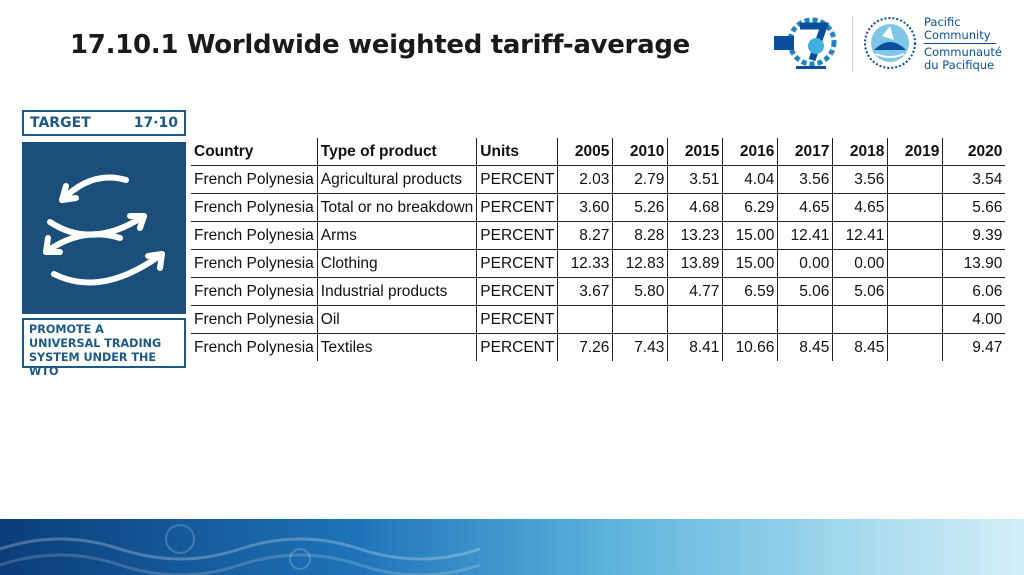 This screenshot has height=575, width=1024. Describe the element at coordinates (963, 52) in the screenshot. I see `logo-line-3: Communauté` at that location.